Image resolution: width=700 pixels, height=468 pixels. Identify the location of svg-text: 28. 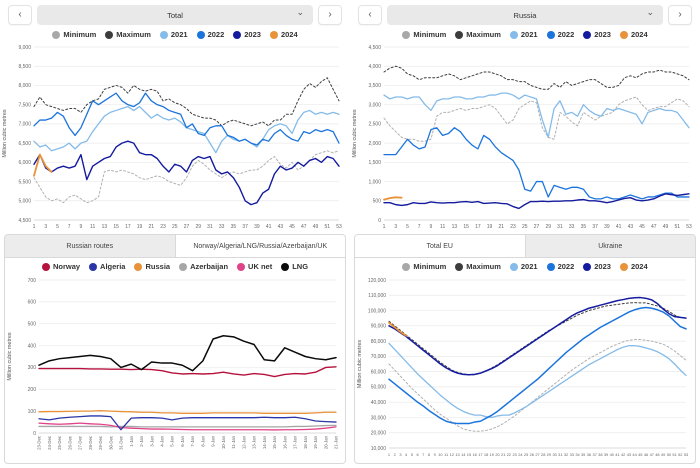
(543, 454).